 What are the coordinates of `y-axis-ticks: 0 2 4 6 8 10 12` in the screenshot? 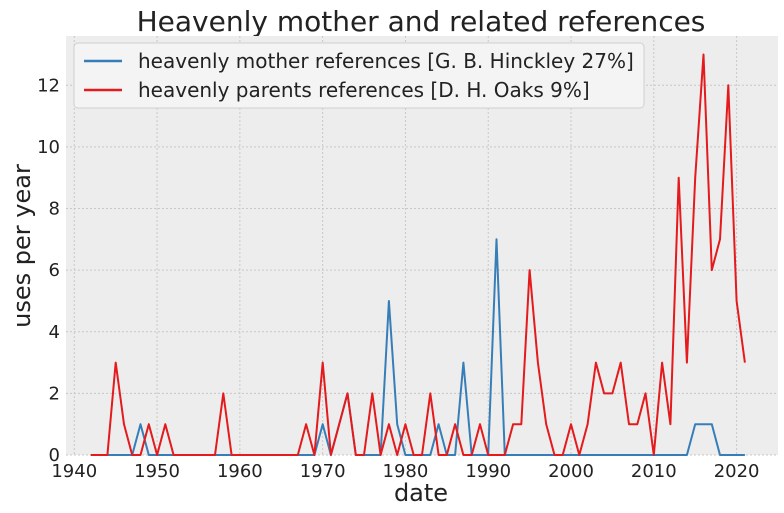 It's located at (48, 270).